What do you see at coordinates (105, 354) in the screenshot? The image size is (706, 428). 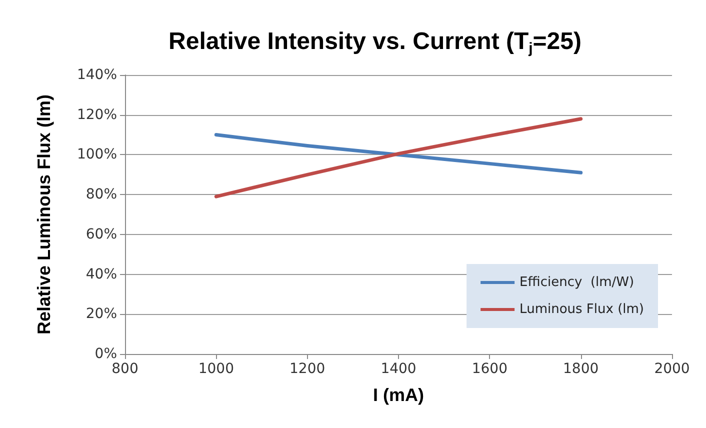 I see `y-tick-label: 0%` at bounding box center [105, 354].